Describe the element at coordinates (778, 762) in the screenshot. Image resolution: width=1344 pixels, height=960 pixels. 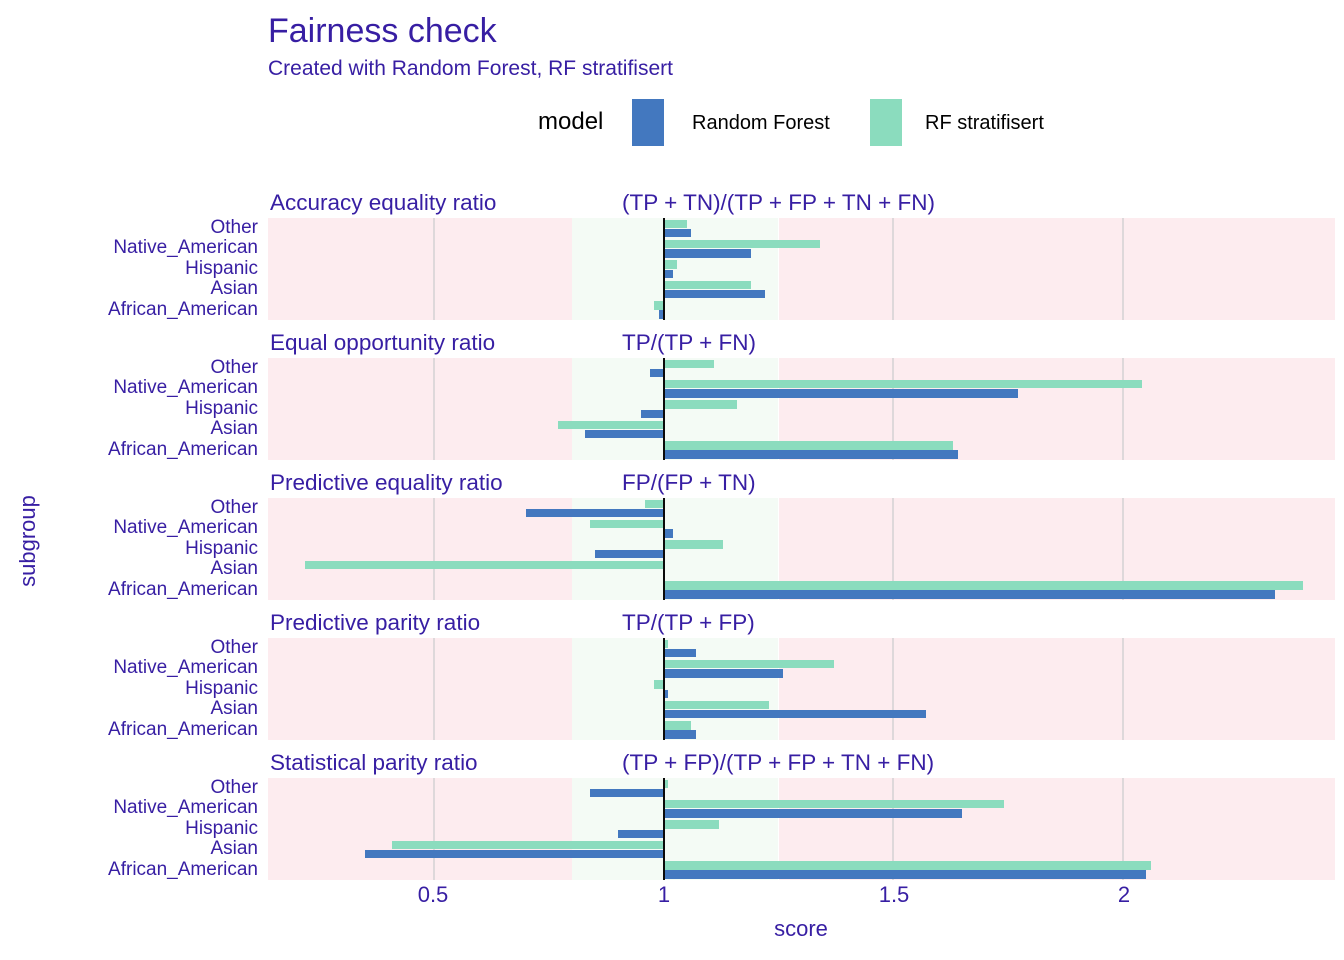
I see `metric-formula: (TP + FP)/(TP + FP + TN + FN)` at that location.